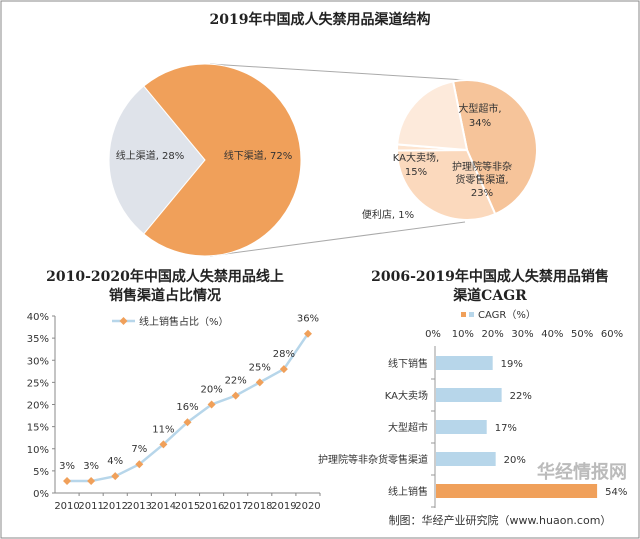  Describe the element at coordinates (38, 406) in the screenshot. I see `y-tick-label: 20%` at that location.